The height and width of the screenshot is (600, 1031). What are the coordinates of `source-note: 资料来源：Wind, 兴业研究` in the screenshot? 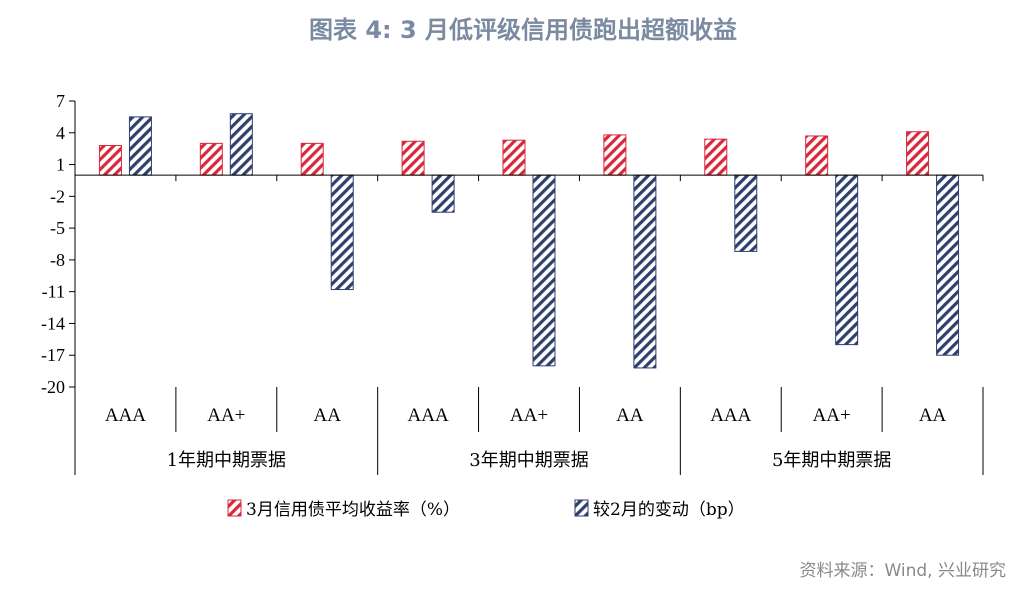 It's located at (902, 571).